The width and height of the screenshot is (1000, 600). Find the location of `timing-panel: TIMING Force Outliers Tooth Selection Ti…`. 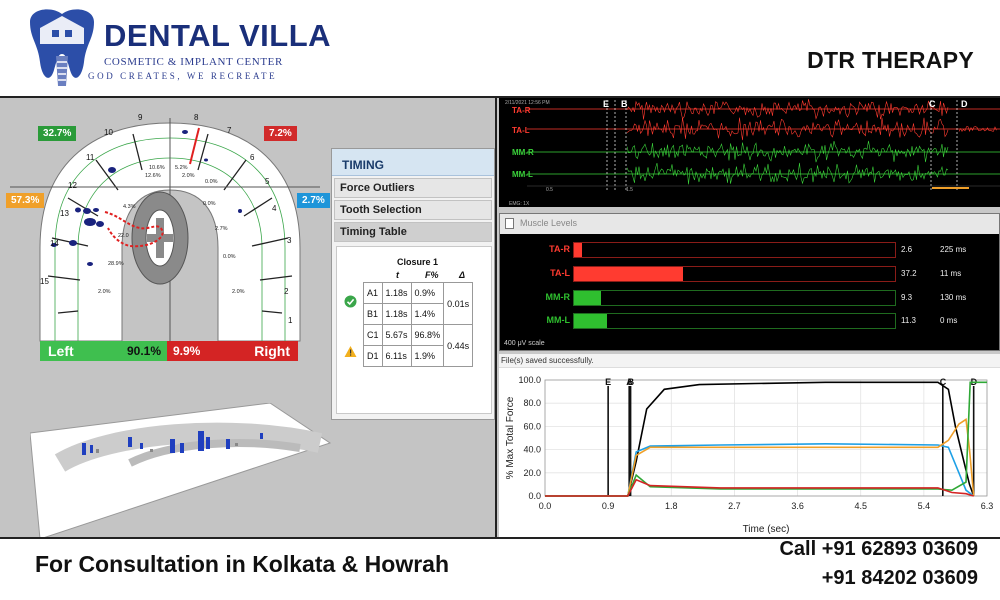

timing-panel: TIMING Force Outliers Tooth Selection Ti… is located at coordinates (413, 284).